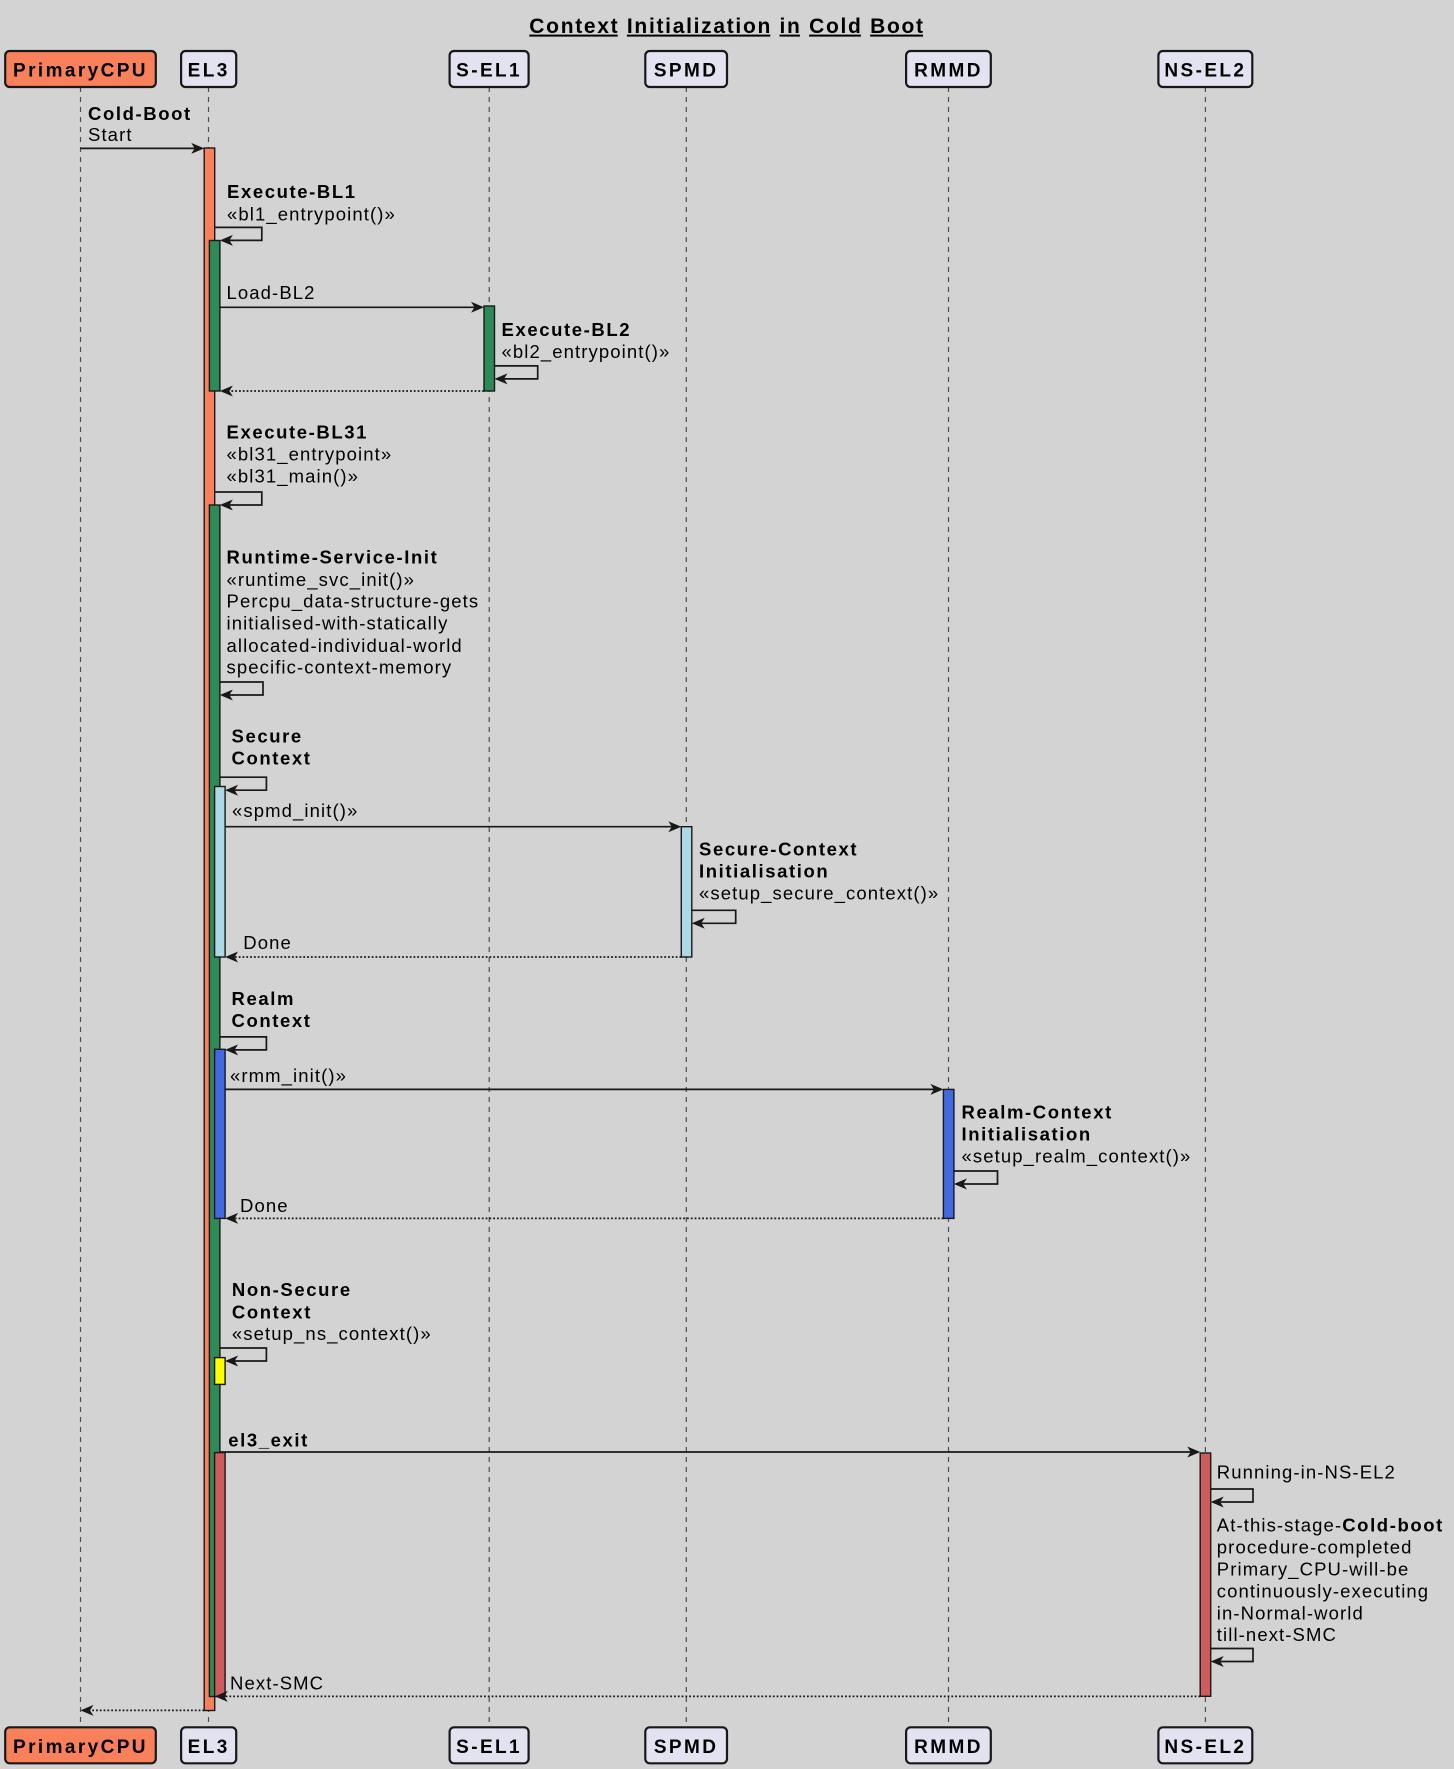 Image resolution: width=1454 pixels, height=1769 pixels. I want to click on svg-text: Secure, so click(267, 736).